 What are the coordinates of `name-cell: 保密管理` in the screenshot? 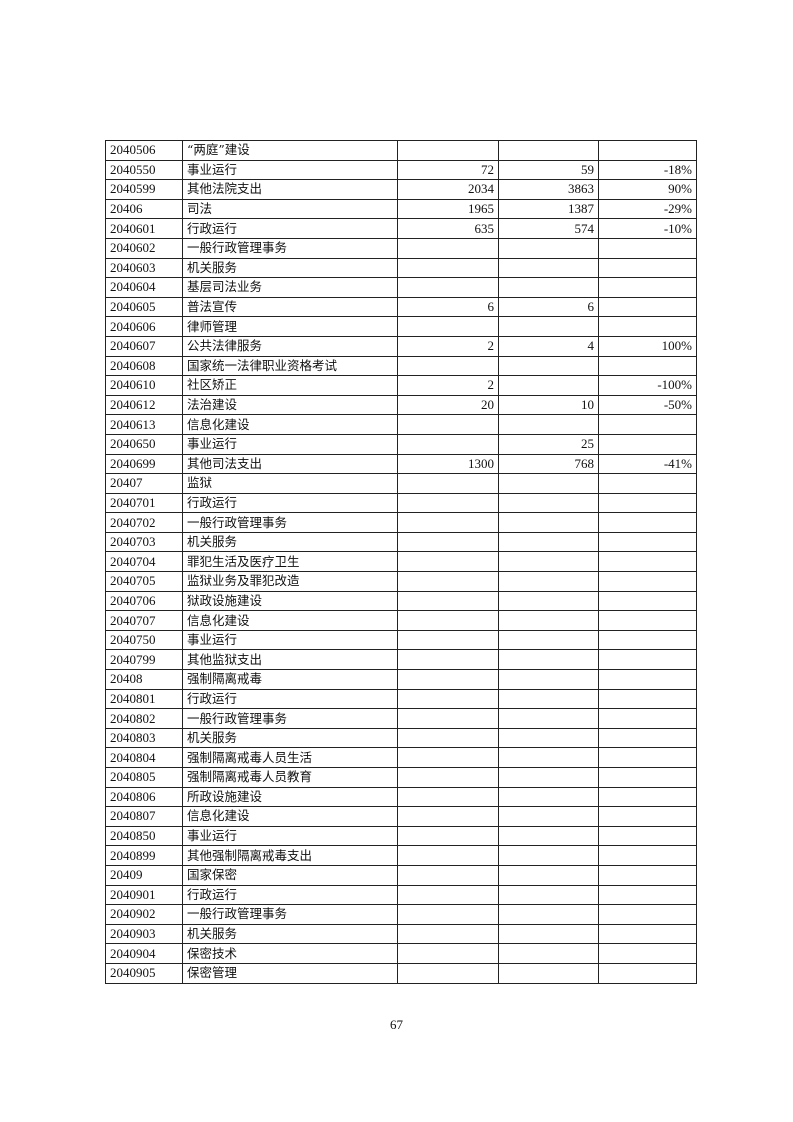 It's located at (290, 973).